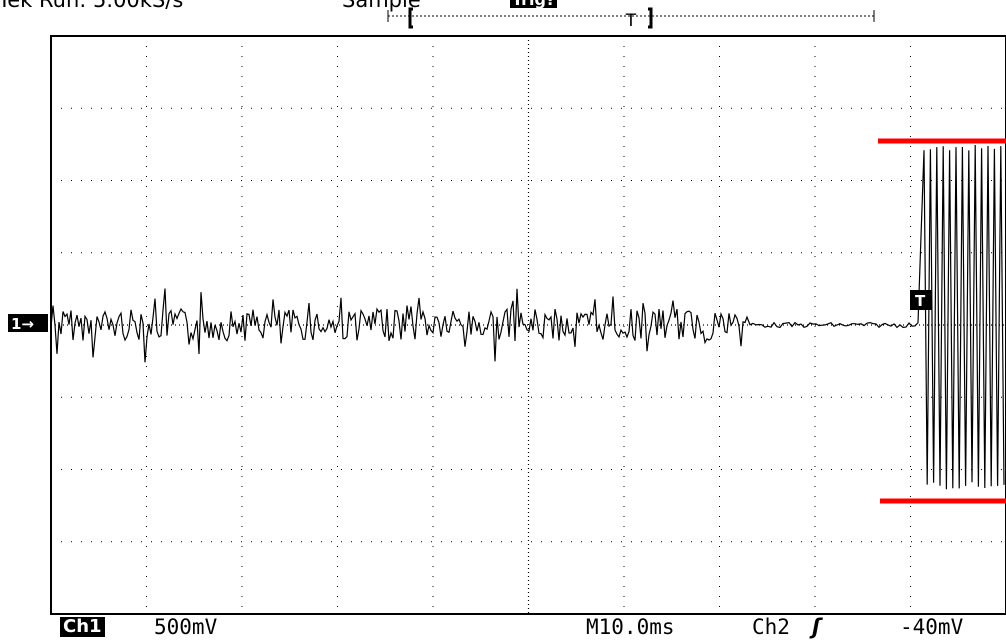  Describe the element at coordinates (816, 627) in the screenshot. I see `rising-edge-icon: ʃ` at that location.